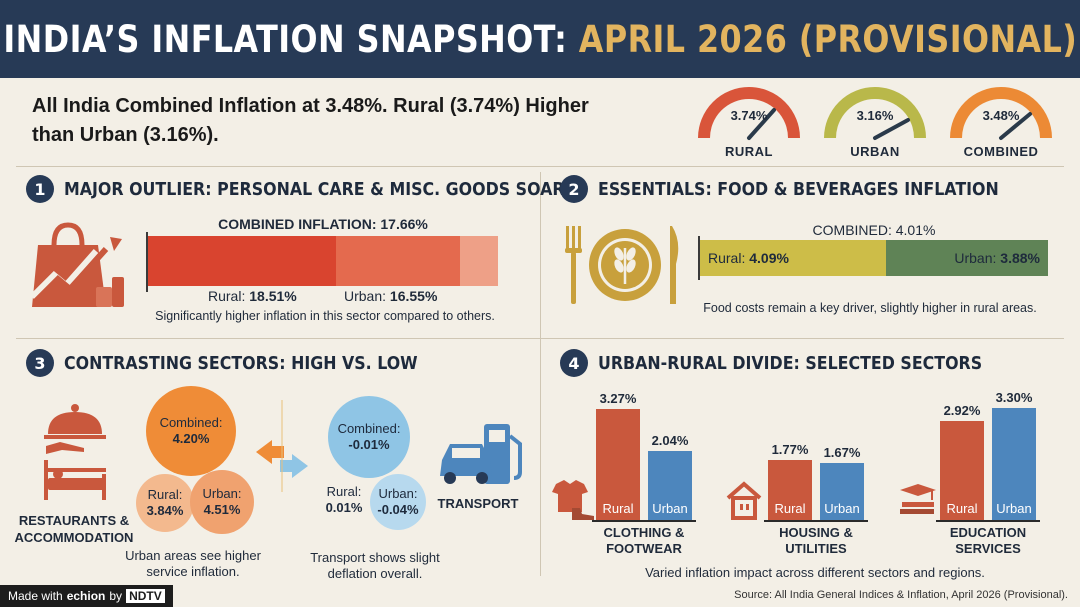 This screenshot has height=607, width=1080. I want to click on section3-left-combined-value: 4.20%, so click(191, 438).